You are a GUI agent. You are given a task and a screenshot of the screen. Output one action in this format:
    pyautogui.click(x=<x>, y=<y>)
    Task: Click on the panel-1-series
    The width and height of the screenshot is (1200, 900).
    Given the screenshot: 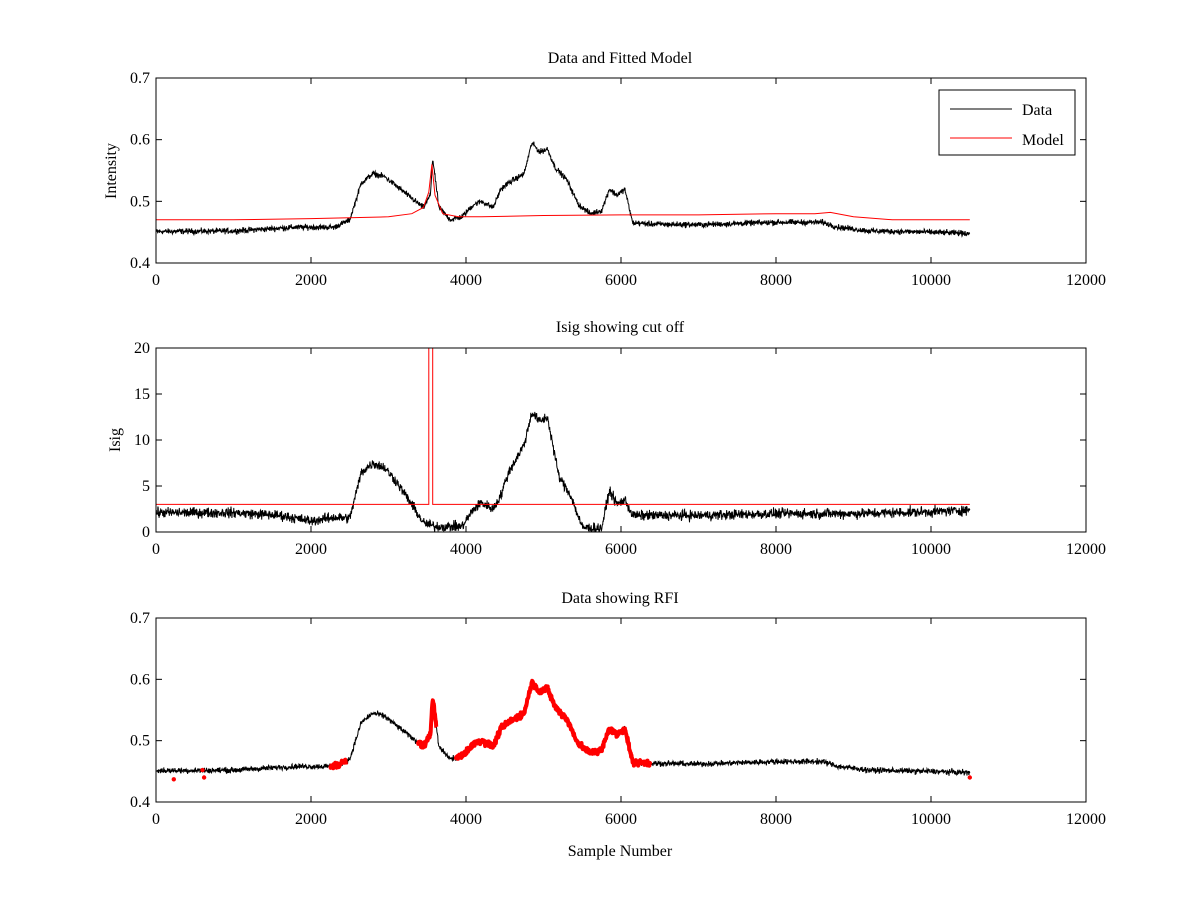 What is the action you would take?
    pyautogui.click(x=563, y=189)
    